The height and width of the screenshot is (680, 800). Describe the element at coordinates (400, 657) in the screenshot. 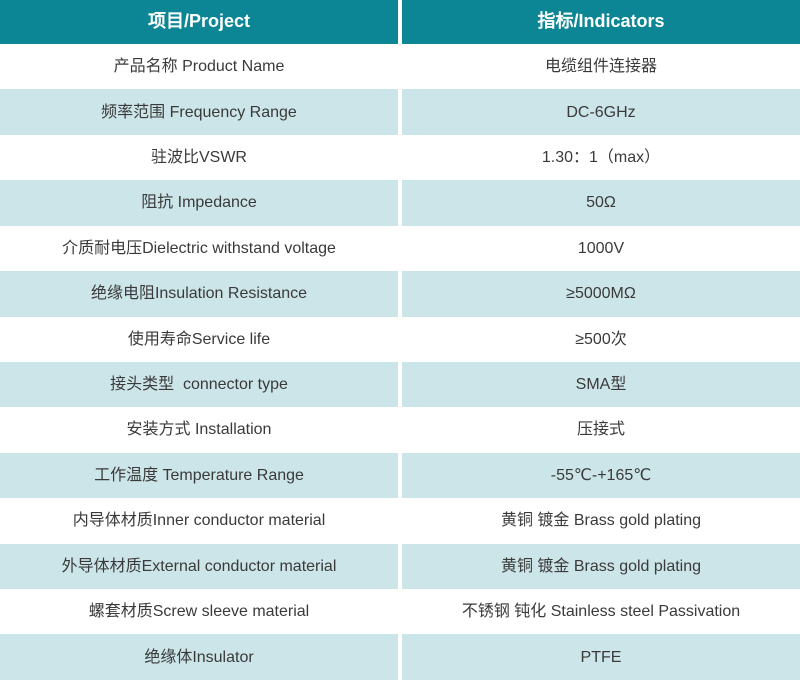

I see `table-row-insulator: 绝缘体Insulator PTFE` at that location.